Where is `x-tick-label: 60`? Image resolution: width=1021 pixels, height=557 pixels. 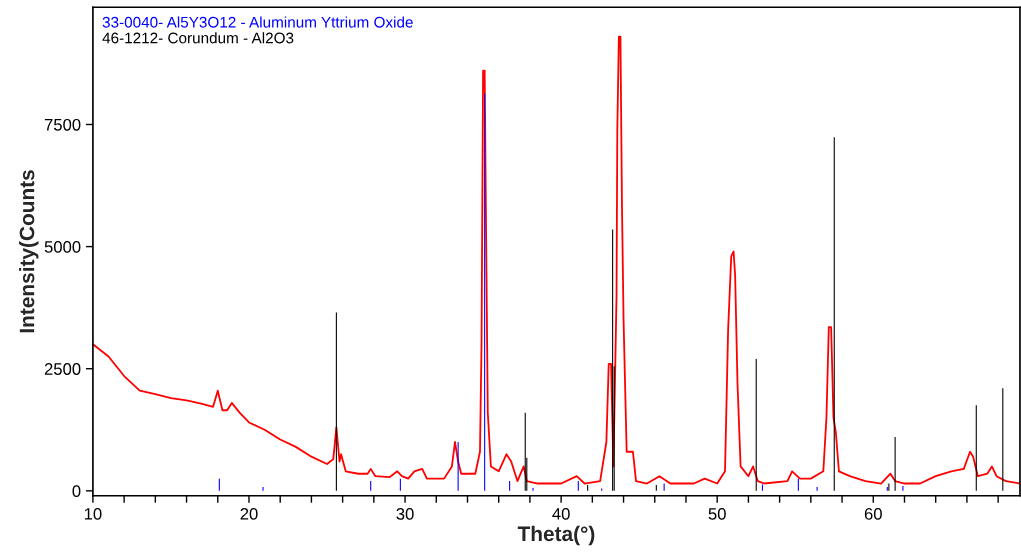 x-tick-label: 60 is located at coordinates (873, 513).